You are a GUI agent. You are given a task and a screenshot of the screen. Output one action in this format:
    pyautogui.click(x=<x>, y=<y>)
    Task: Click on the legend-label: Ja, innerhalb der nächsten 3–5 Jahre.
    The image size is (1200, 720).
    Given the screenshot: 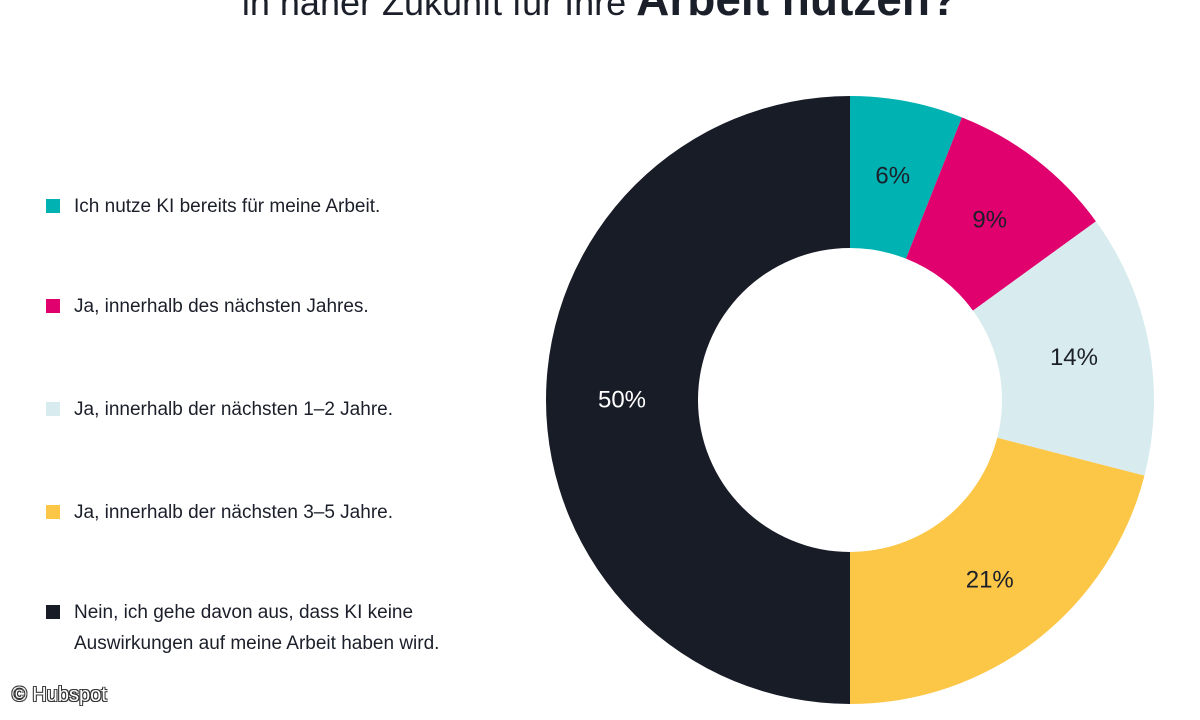 What is the action you would take?
    pyautogui.click(x=233, y=512)
    